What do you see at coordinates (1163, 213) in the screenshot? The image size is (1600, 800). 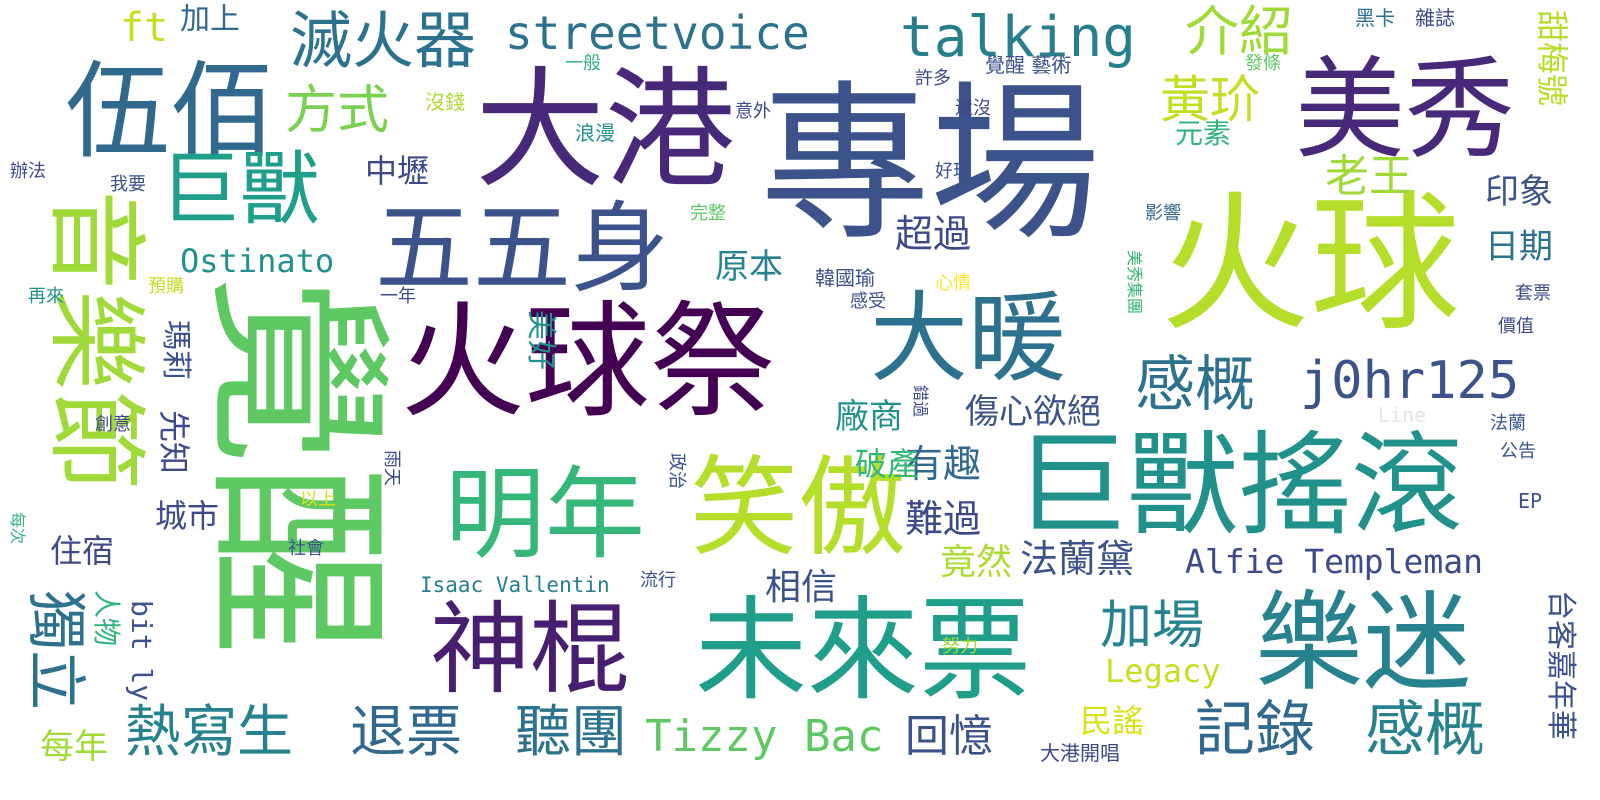 I see `word-yingxiang: 影響` at bounding box center [1163, 213].